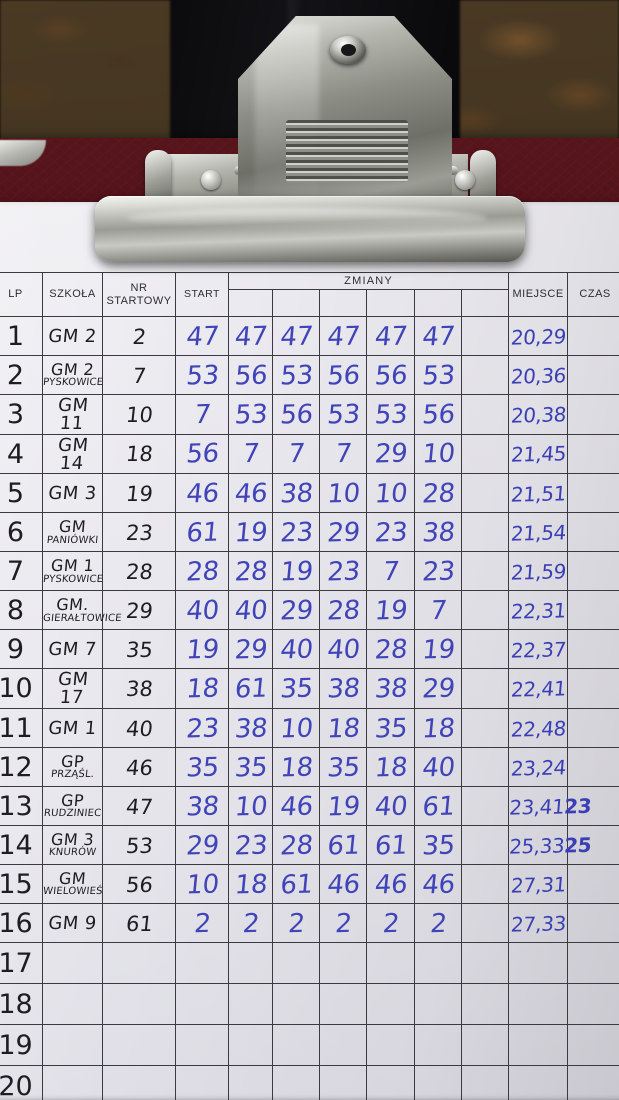  What do you see at coordinates (72, 1086) in the screenshot?
I see `szkola-main` at bounding box center [72, 1086].